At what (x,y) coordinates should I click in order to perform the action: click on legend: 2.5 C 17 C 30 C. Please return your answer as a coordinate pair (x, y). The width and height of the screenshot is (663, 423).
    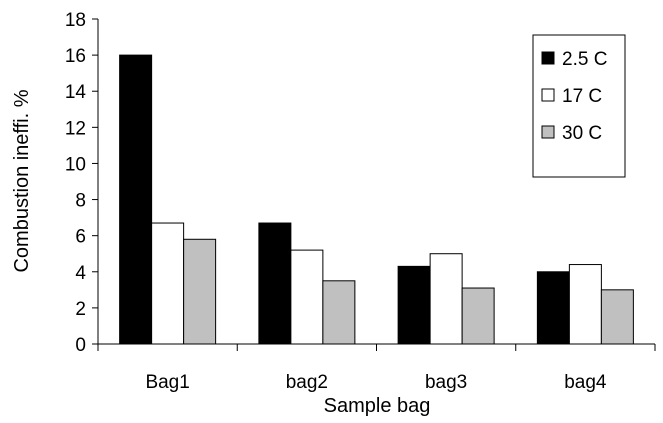
    Looking at the image, I should click on (579, 106).